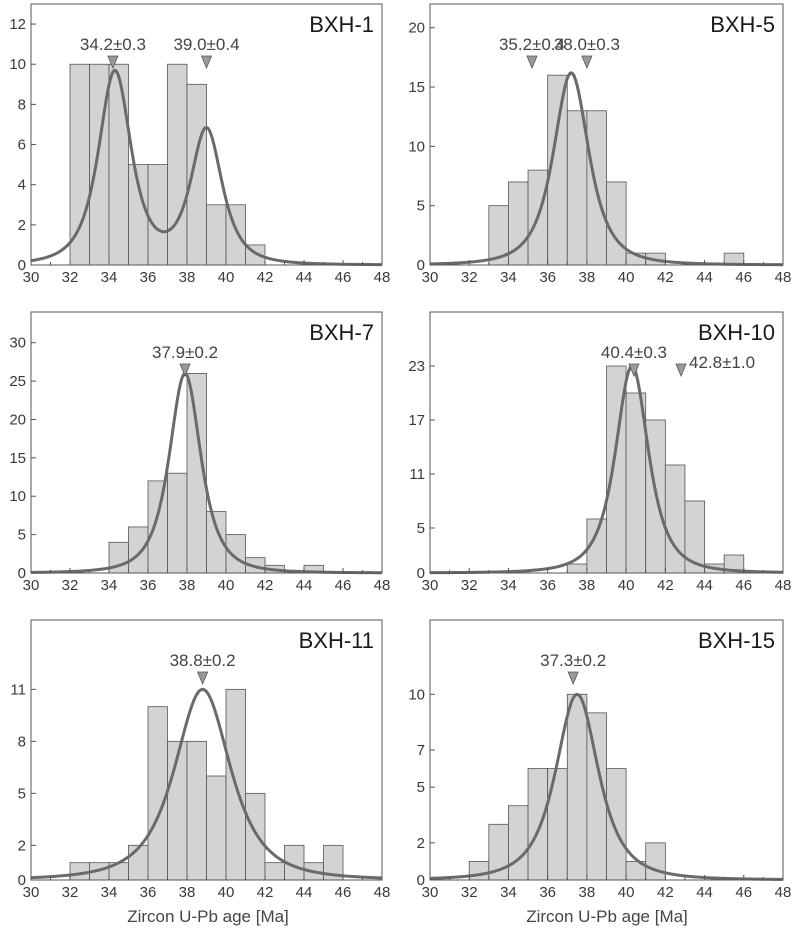 The image size is (796, 938). What do you see at coordinates (208, 916) in the screenshot?
I see `x-axis-label-left: Zircon U-Pb age [Ma]` at bounding box center [208, 916].